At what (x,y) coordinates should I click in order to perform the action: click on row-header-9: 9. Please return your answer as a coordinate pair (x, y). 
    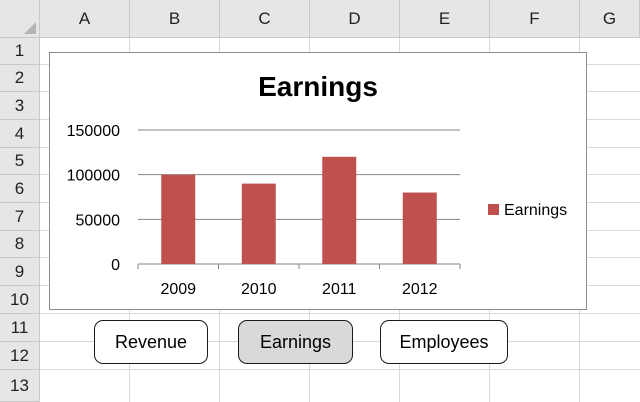
    Looking at the image, I should click on (20, 272).